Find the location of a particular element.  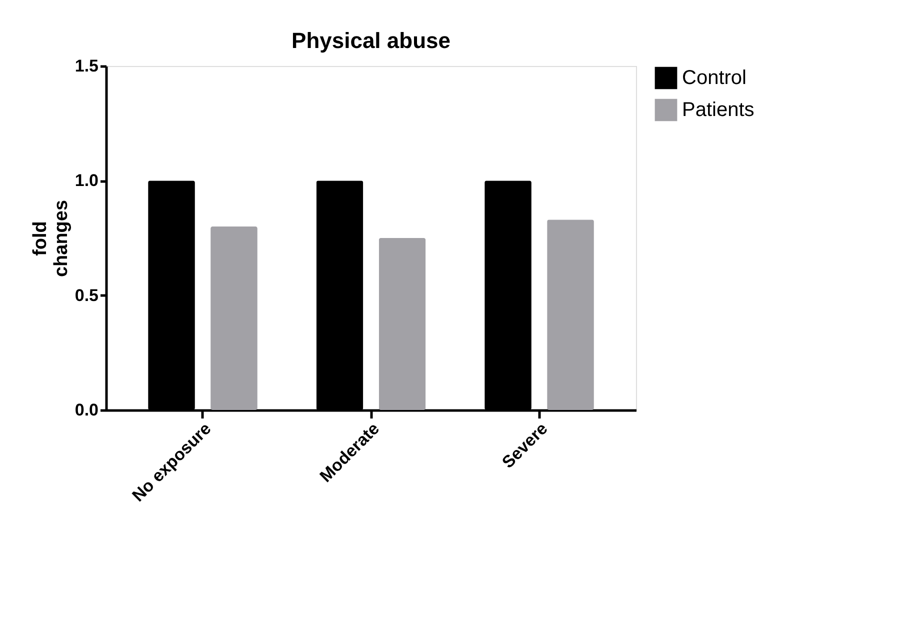

y-tick-label: 0.5 is located at coordinates (86, 295).